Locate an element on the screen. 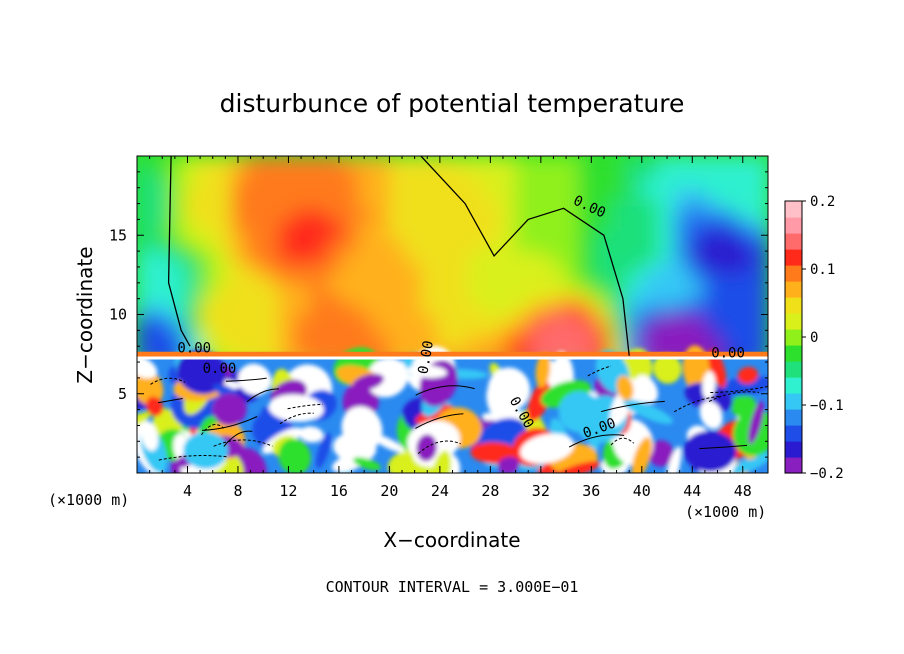 The image size is (904, 654). y-tick-label: 5 is located at coordinates (122, 394).